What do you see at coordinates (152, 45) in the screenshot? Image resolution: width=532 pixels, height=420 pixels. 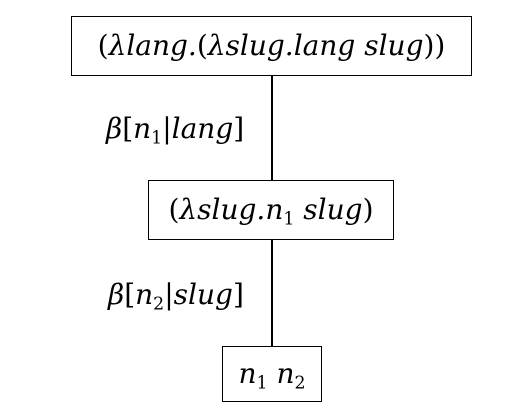 I see `math-text-run: λlang.` at bounding box center [152, 45].